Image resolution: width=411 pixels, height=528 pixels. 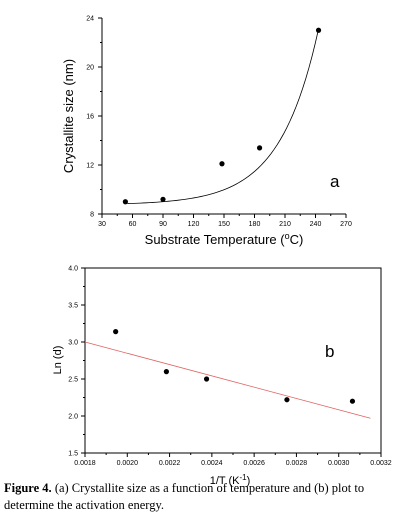 What do you see at coordinates (381, 463) in the screenshot?
I see `panel-b-xtick-label: 0.0032` at bounding box center [381, 463].